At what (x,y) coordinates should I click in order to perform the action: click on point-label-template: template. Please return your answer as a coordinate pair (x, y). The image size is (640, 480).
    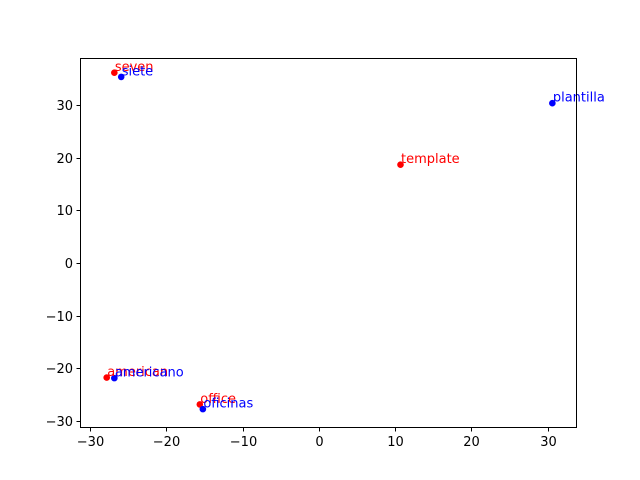
    Looking at the image, I should click on (430, 159).